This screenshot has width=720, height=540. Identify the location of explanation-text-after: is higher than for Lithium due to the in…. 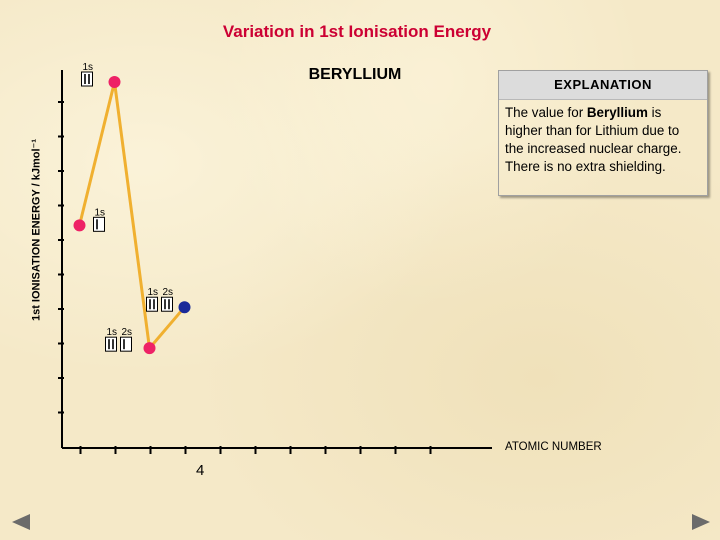
(593, 139).